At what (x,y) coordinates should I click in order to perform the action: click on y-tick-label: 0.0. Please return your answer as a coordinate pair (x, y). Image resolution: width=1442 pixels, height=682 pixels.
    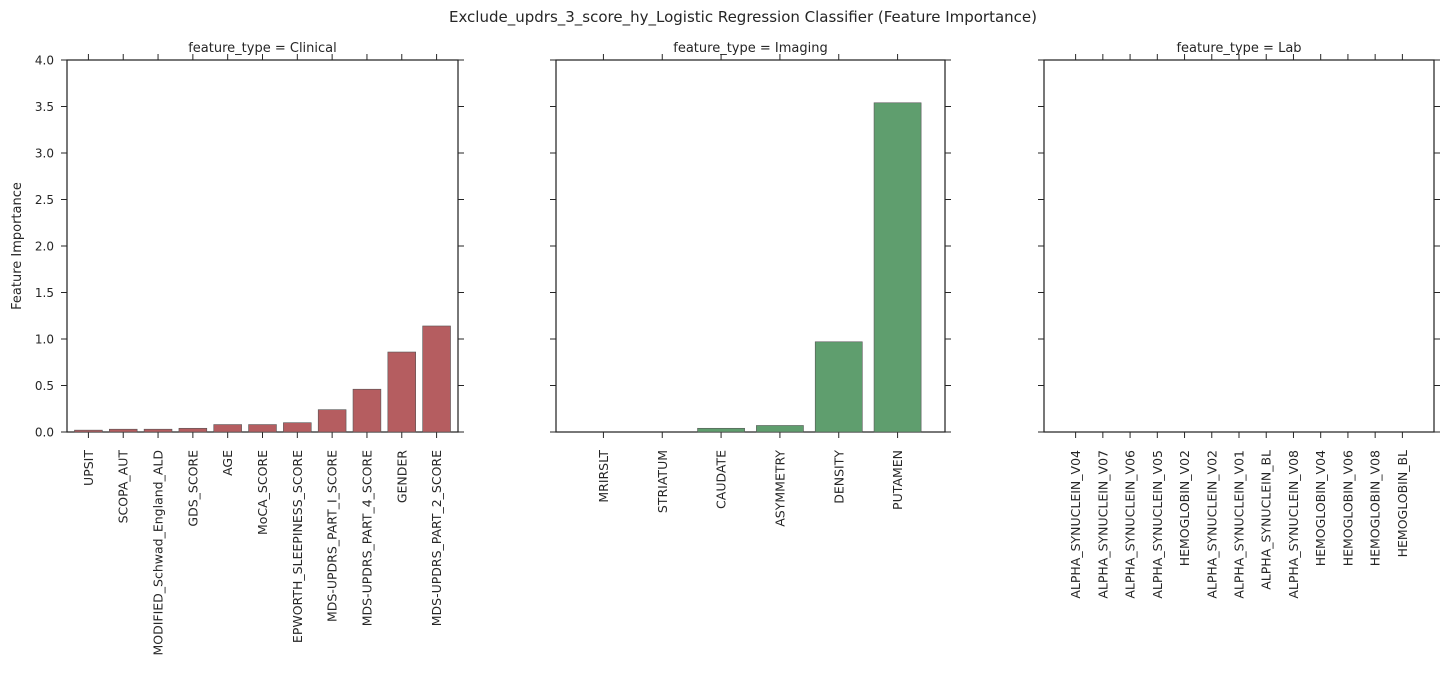
    Looking at the image, I should click on (44, 433).